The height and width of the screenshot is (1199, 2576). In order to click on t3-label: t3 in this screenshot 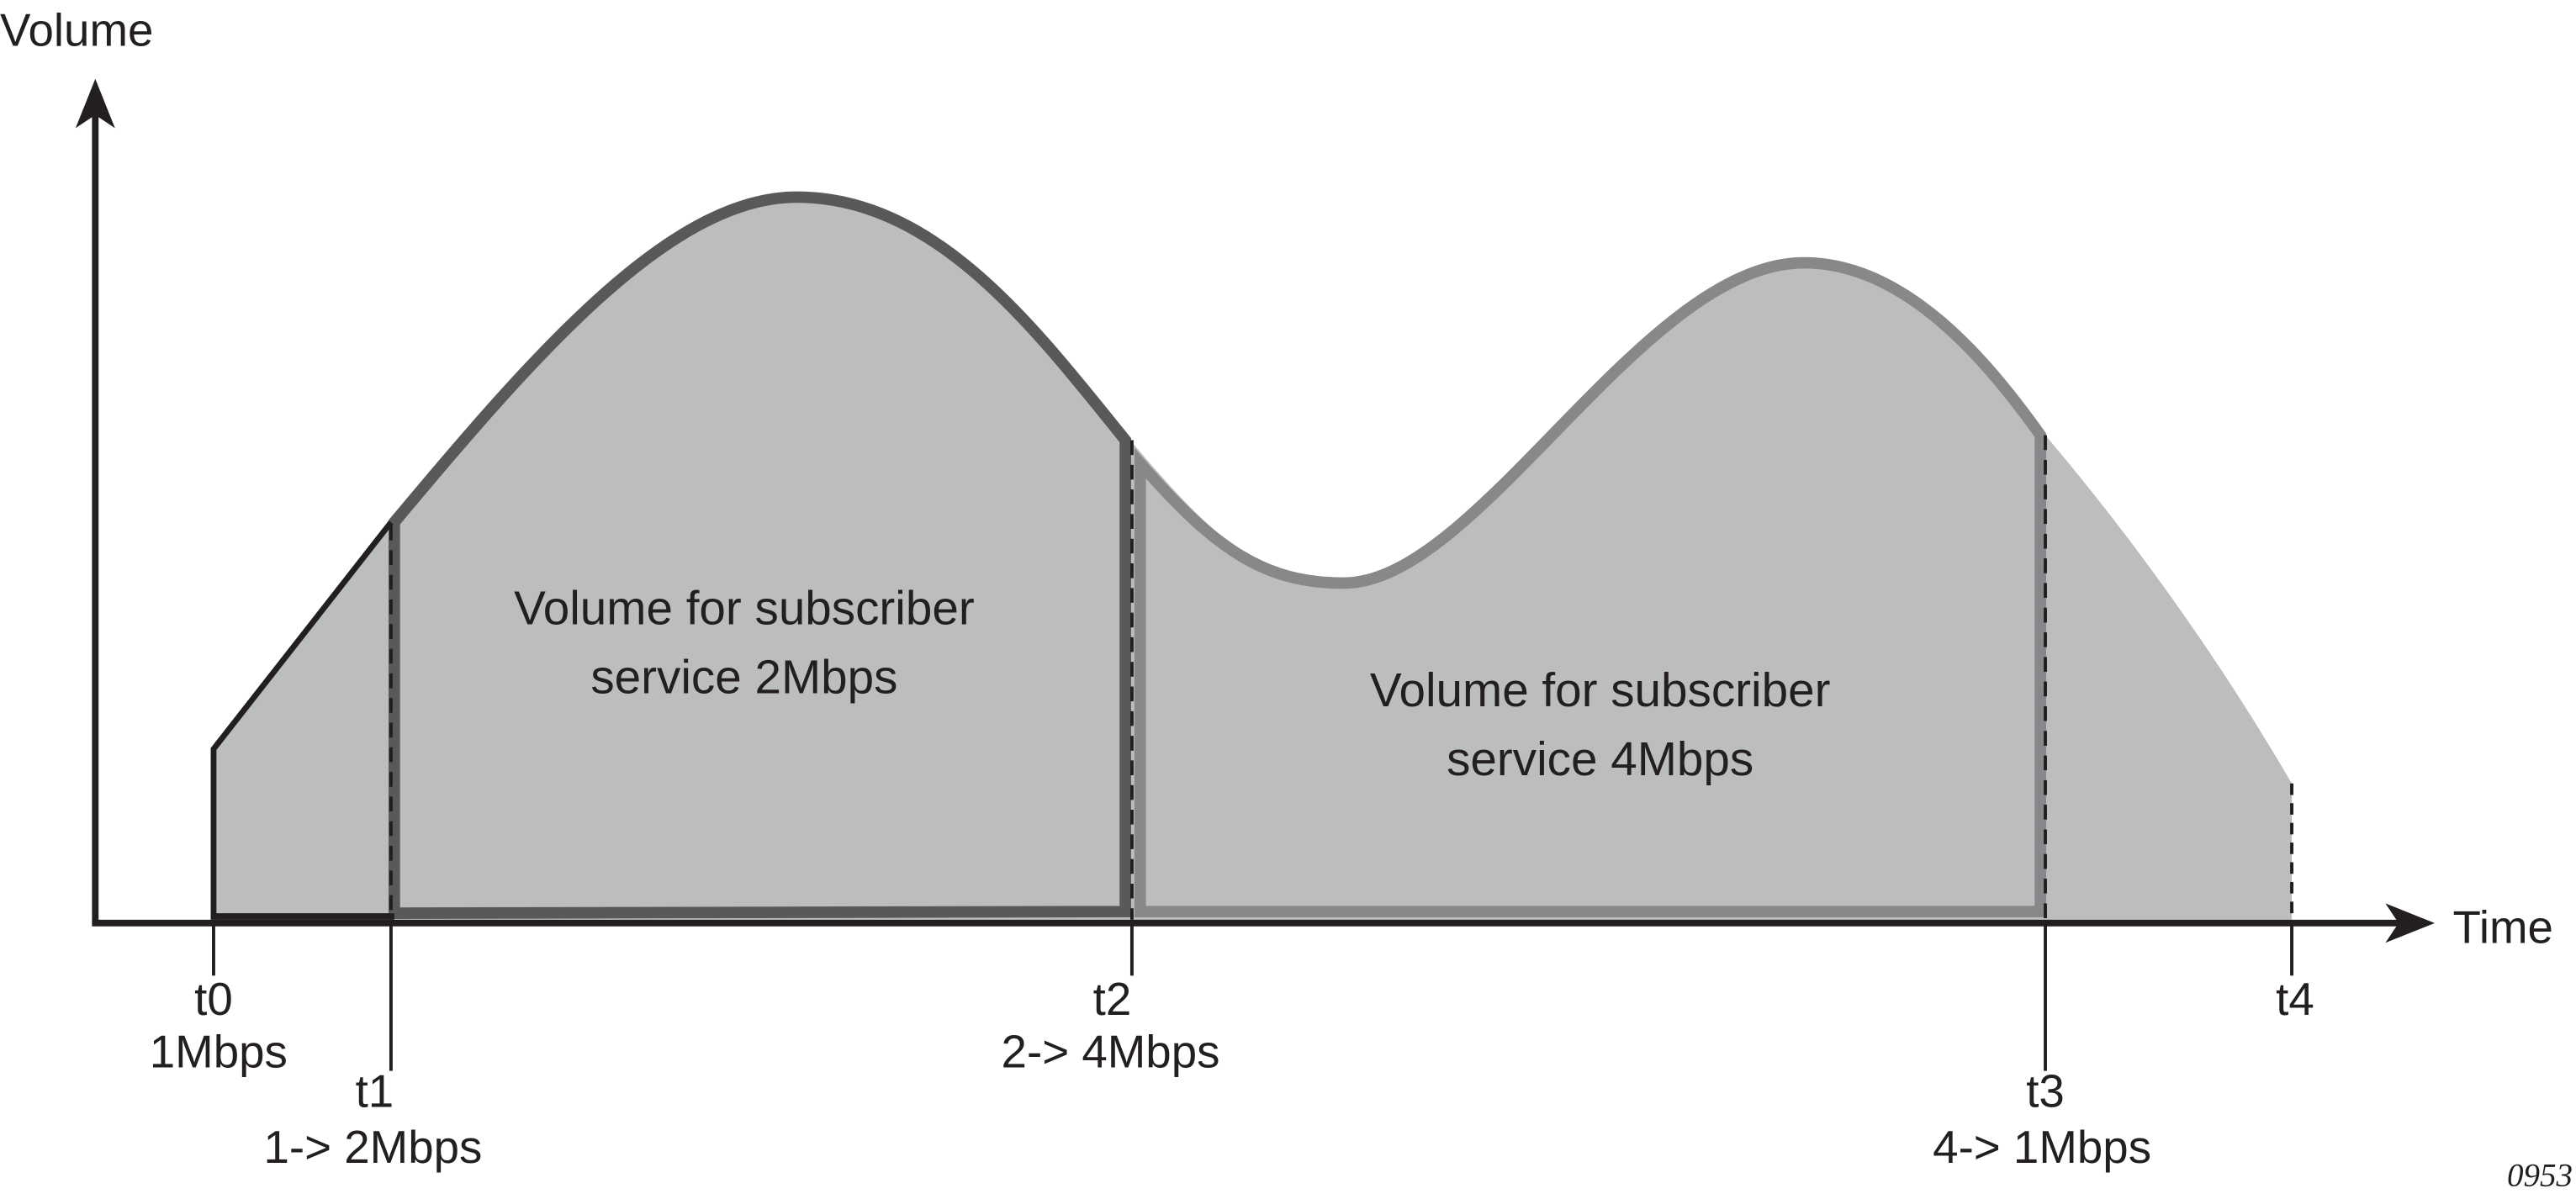, I will do `click(2045, 1091)`.